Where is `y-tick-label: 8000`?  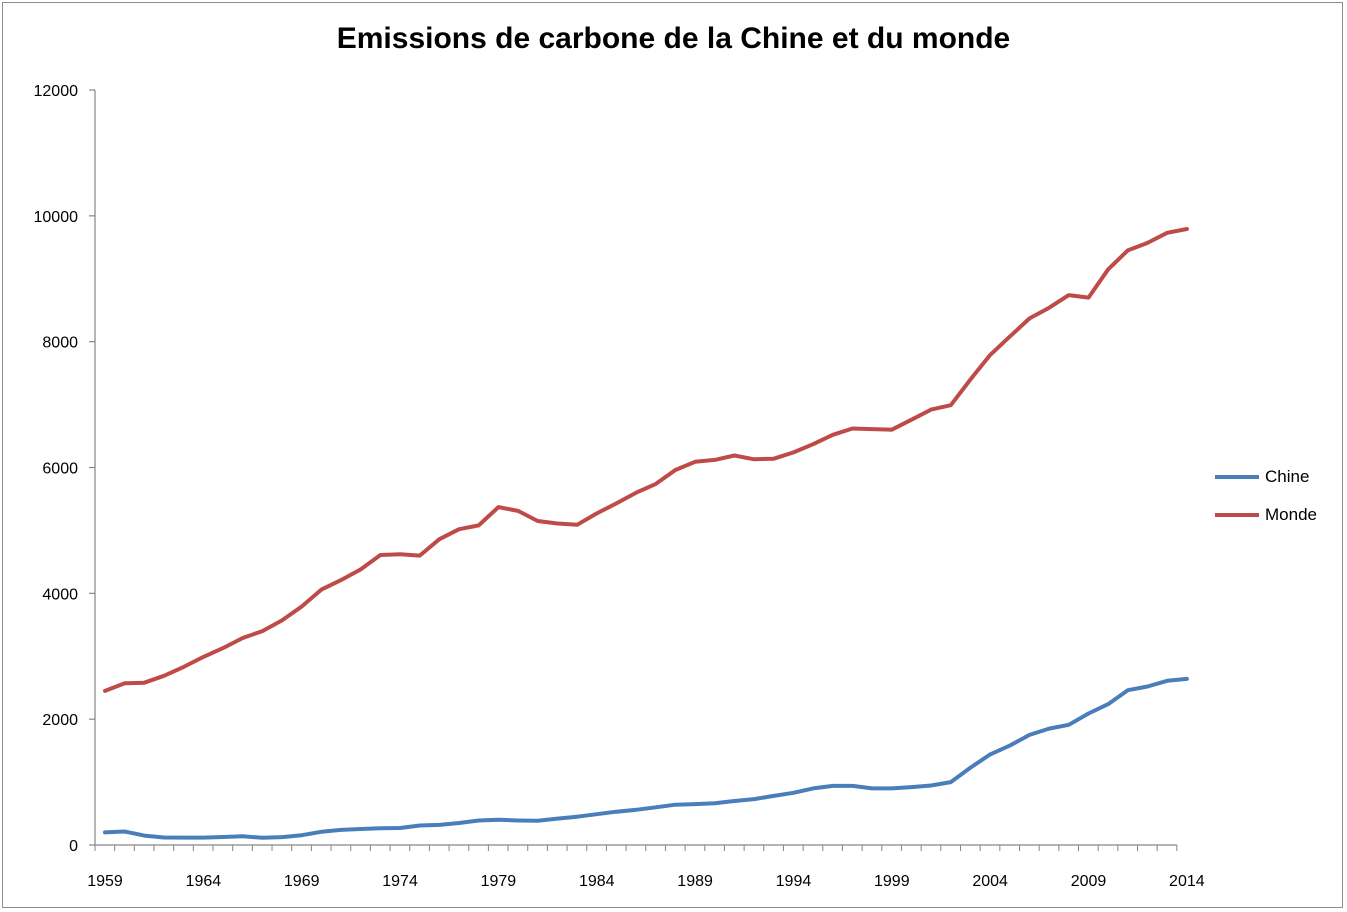
y-tick-label: 8000 is located at coordinates (60, 343).